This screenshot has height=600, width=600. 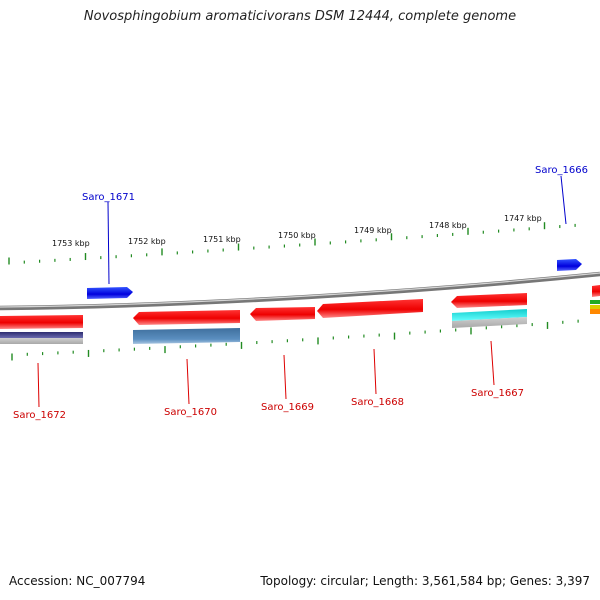 What do you see at coordinates (190, 412) in the screenshot?
I see `gene-label-saro-1670: Saro_1670` at bounding box center [190, 412].